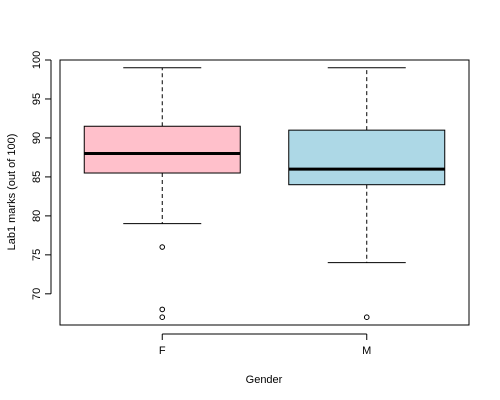 The width and height of the screenshot is (500, 400). Describe the element at coordinates (162, 351) in the screenshot. I see `x-tick-label: F` at that location.